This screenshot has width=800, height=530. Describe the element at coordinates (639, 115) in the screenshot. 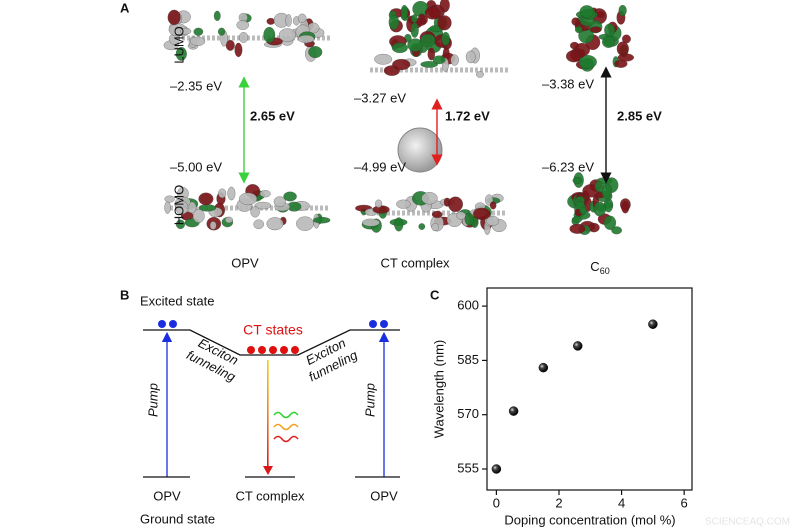

I see `gap-energy: 2.85 eV` at that location.